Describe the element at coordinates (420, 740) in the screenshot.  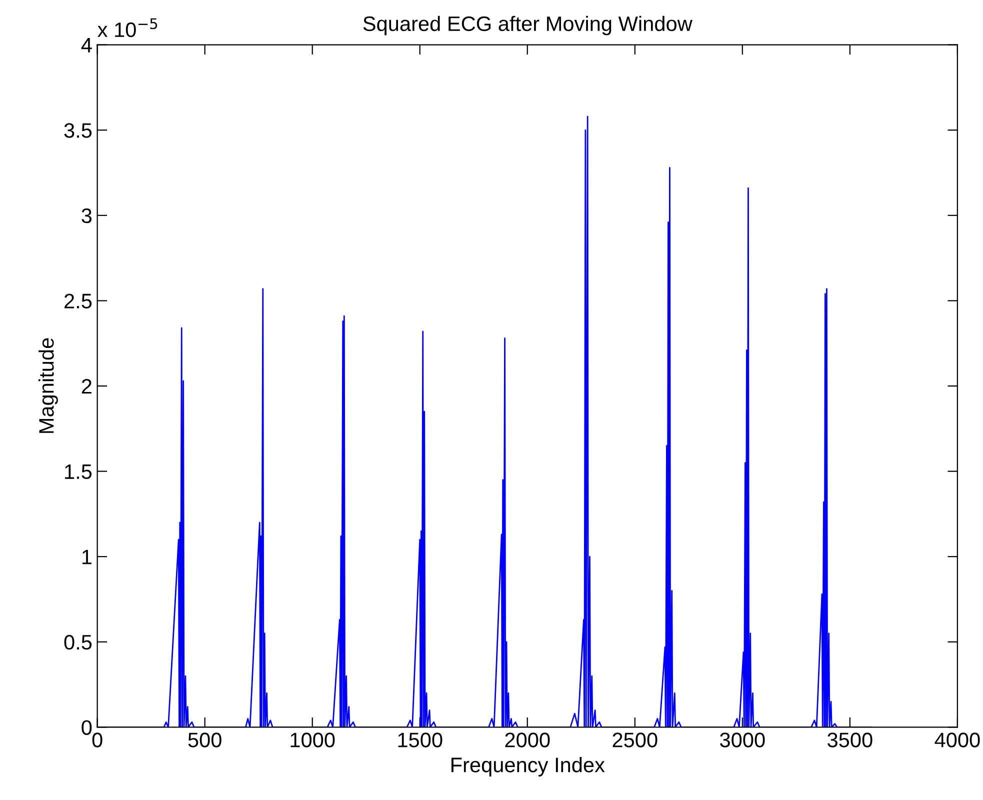
I see `x-tick-label: 1500` at that location.